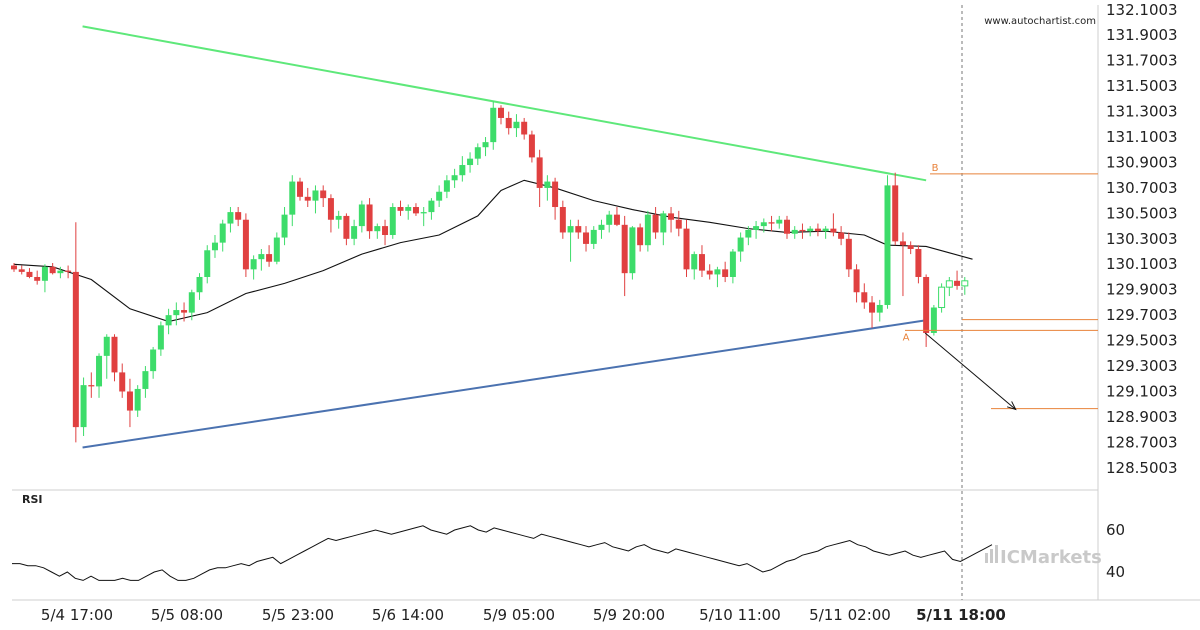 This screenshot has width=1200, height=630. I want to click on price-tick-label: 132.1003, so click(1142, 10).